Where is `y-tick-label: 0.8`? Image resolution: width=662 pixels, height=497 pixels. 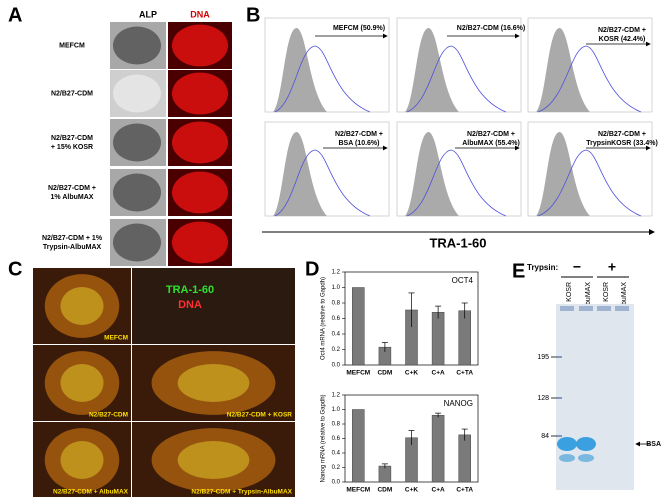
y-tick-label: 0.8 is located at coordinates (336, 425).